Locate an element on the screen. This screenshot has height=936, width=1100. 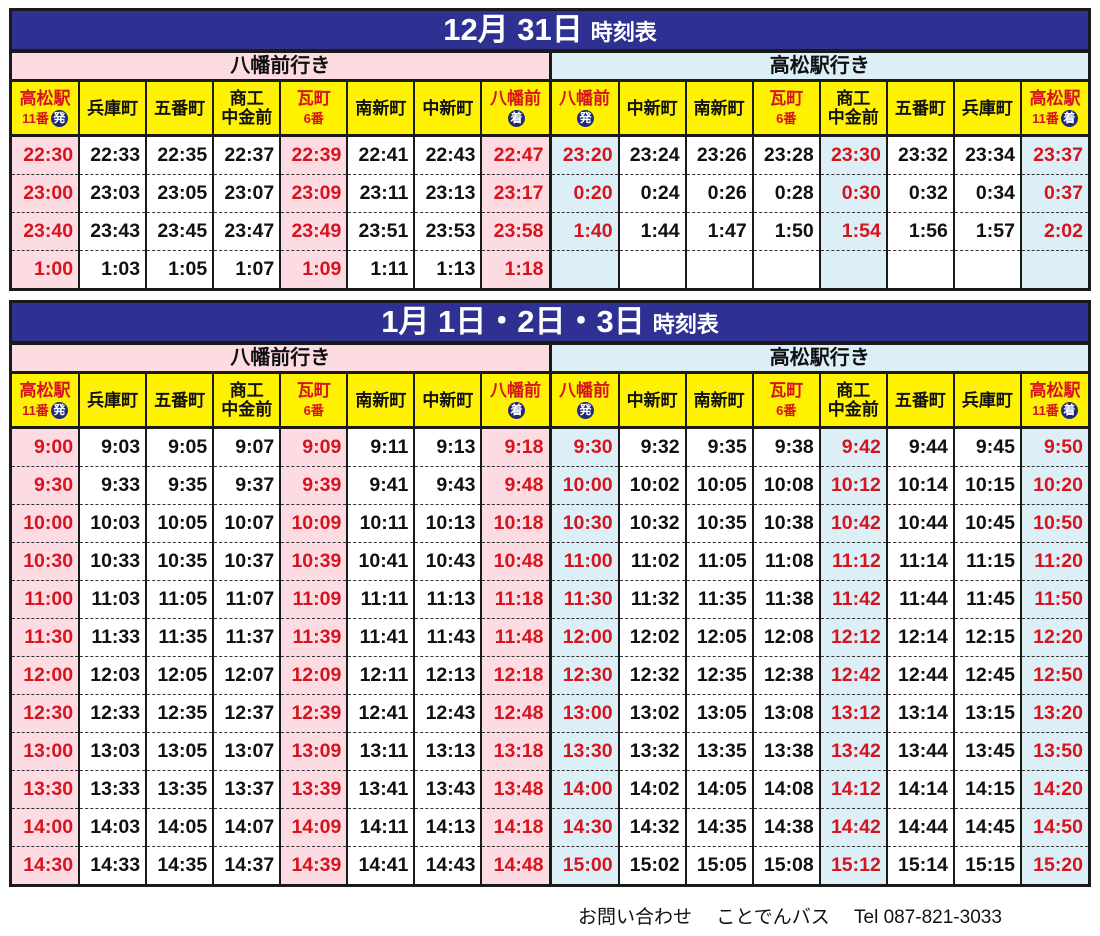
table-row: 10:00 10:02 10:05 10:08 10:12 10:14 10:15 10:20 is located at coordinates (819, 485).